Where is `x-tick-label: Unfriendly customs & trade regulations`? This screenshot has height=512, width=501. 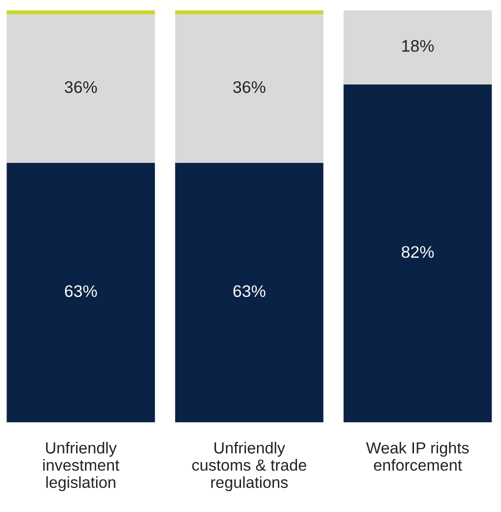 x-tick-label: Unfriendly customs & trade regulations is located at coordinates (249, 467).